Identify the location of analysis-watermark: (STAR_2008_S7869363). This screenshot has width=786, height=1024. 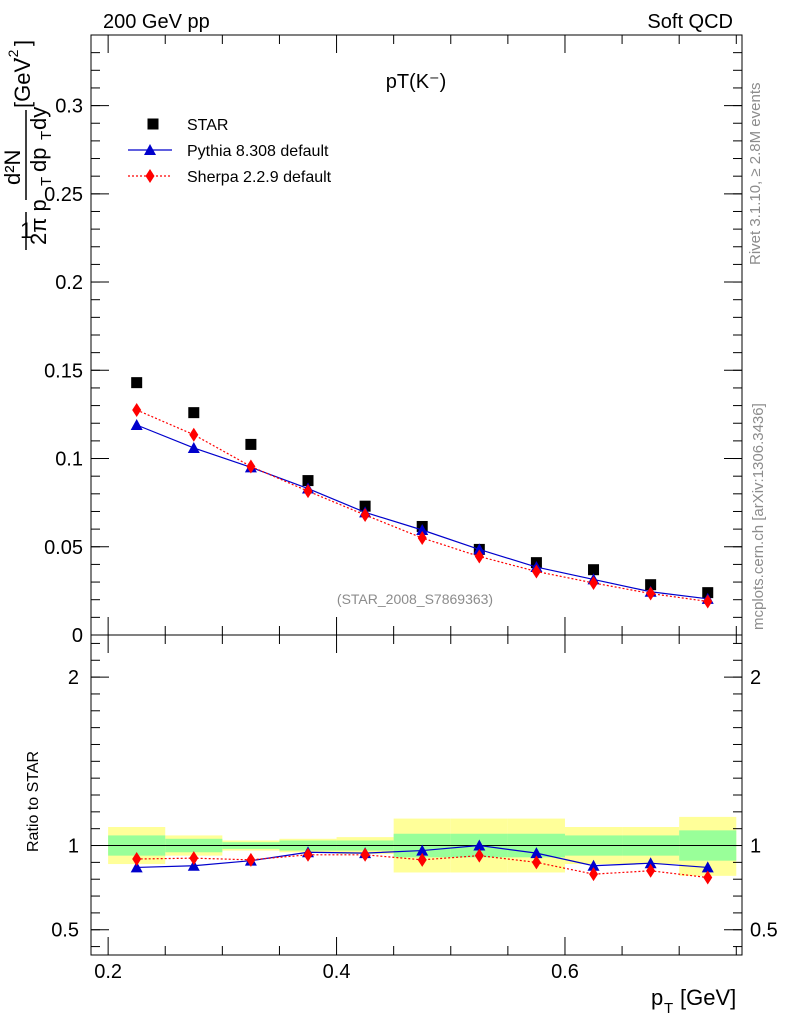
(415, 599).